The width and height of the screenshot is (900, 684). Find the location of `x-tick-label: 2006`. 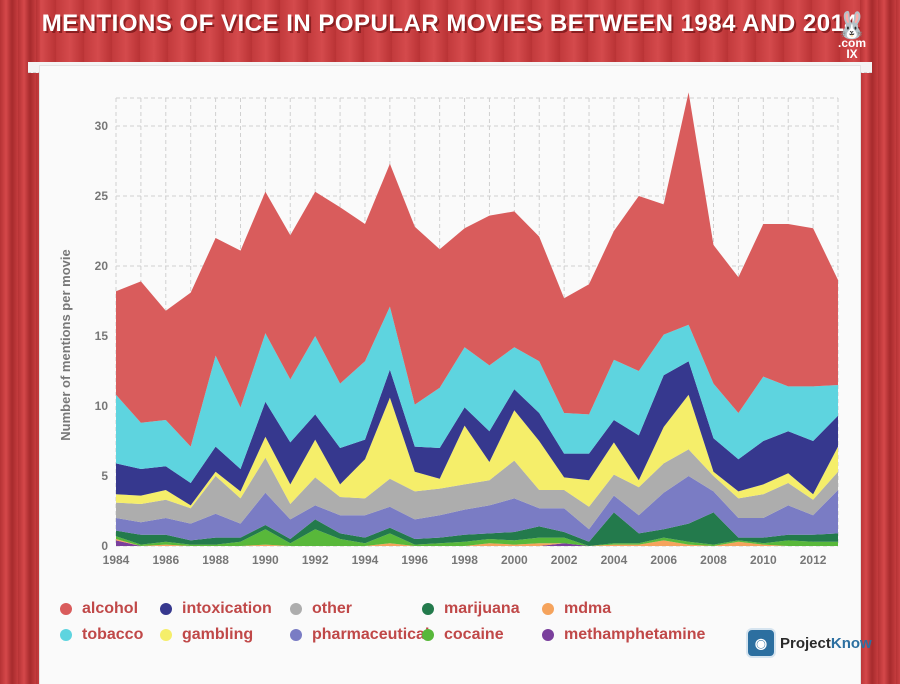

x-tick-label: 2006 is located at coordinates (663, 560).